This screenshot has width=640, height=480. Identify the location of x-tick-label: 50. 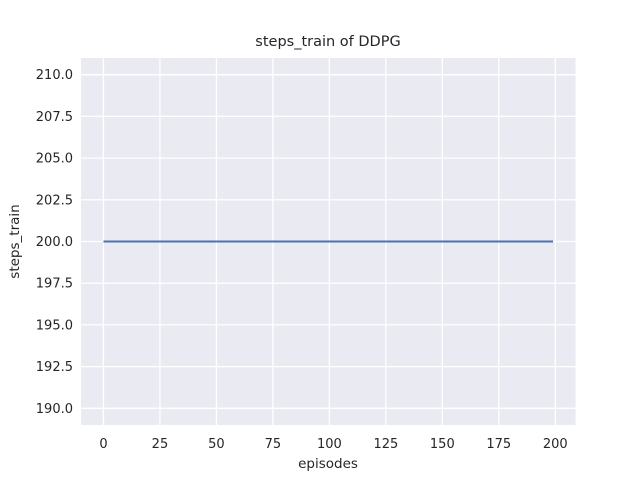
(216, 444).